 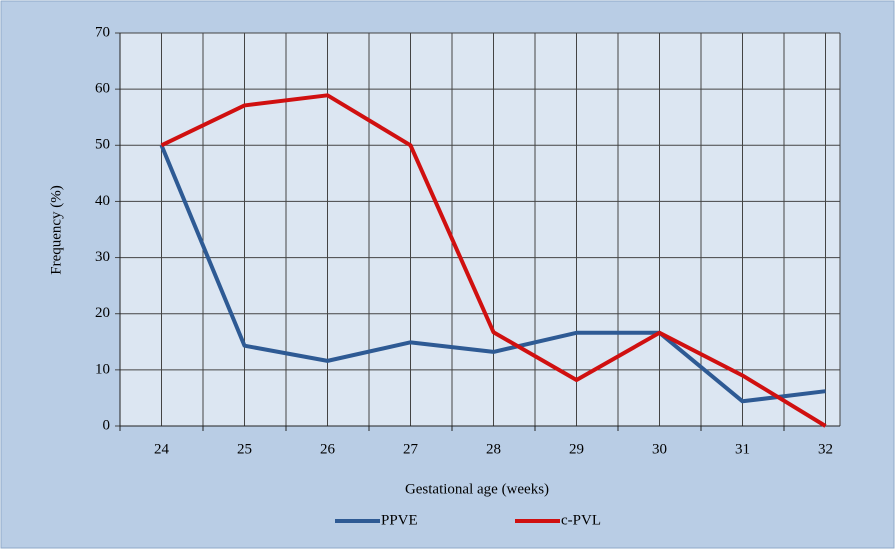 What do you see at coordinates (162, 449) in the screenshot?
I see `x-tick-label: 24` at bounding box center [162, 449].